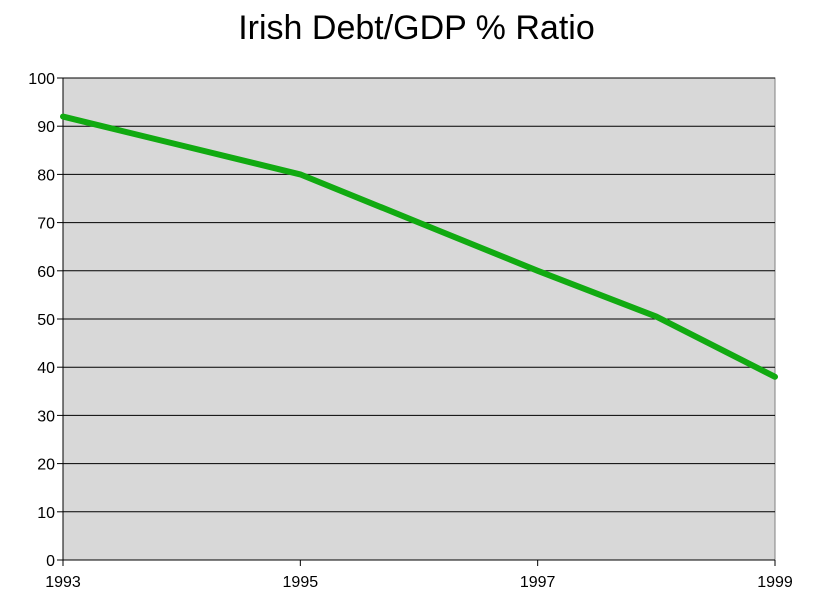 The image size is (833, 600). I want to click on x-tick-label-1995: 1995, so click(301, 582).